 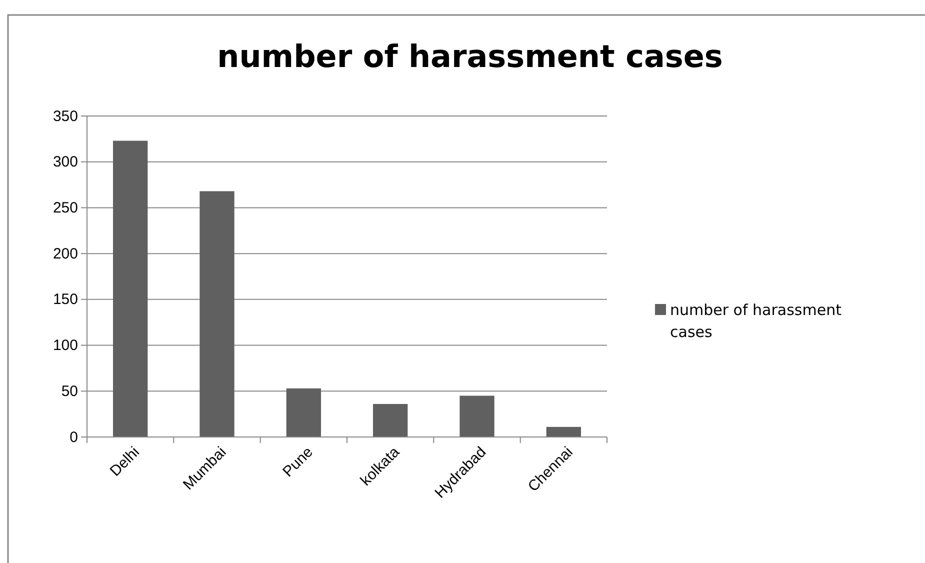 What do you see at coordinates (756, 321) in the screenshot?
I see `legend-label: number of harassment cases` at bounding box center [756, 321].